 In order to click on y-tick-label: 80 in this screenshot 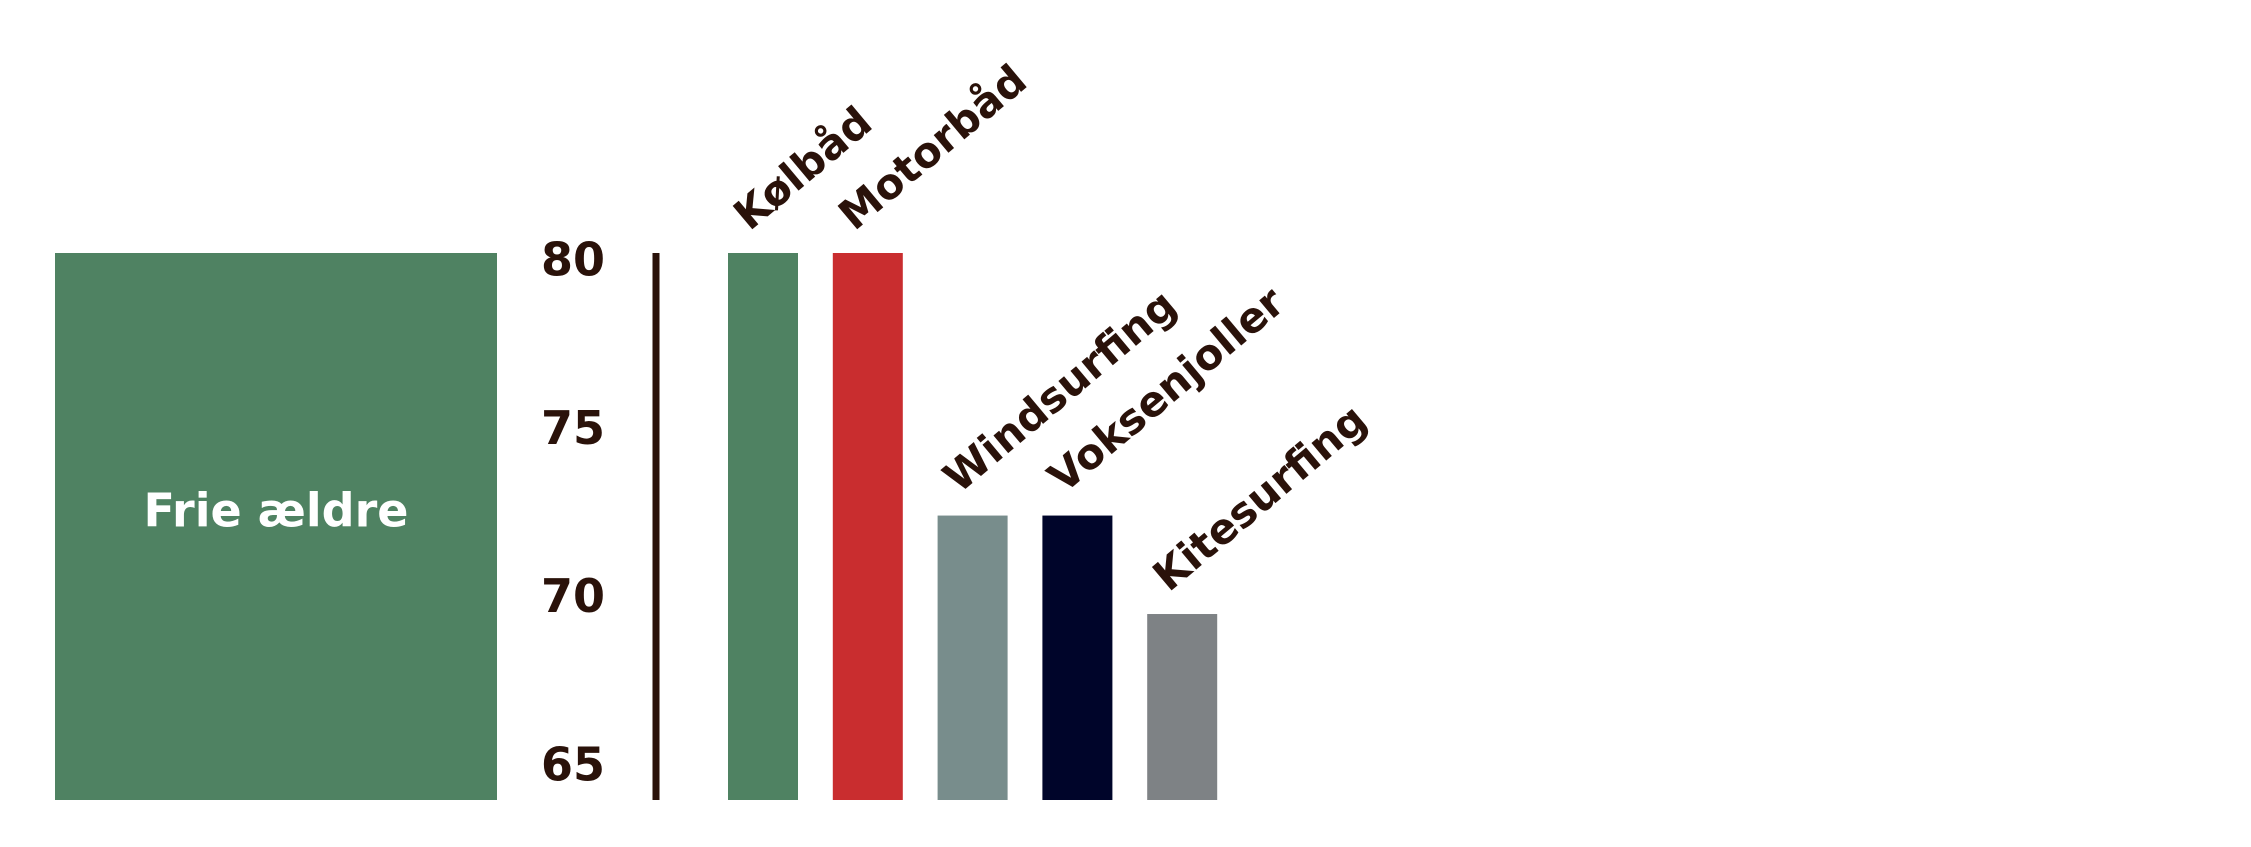, I will do `click(573, 260)`.